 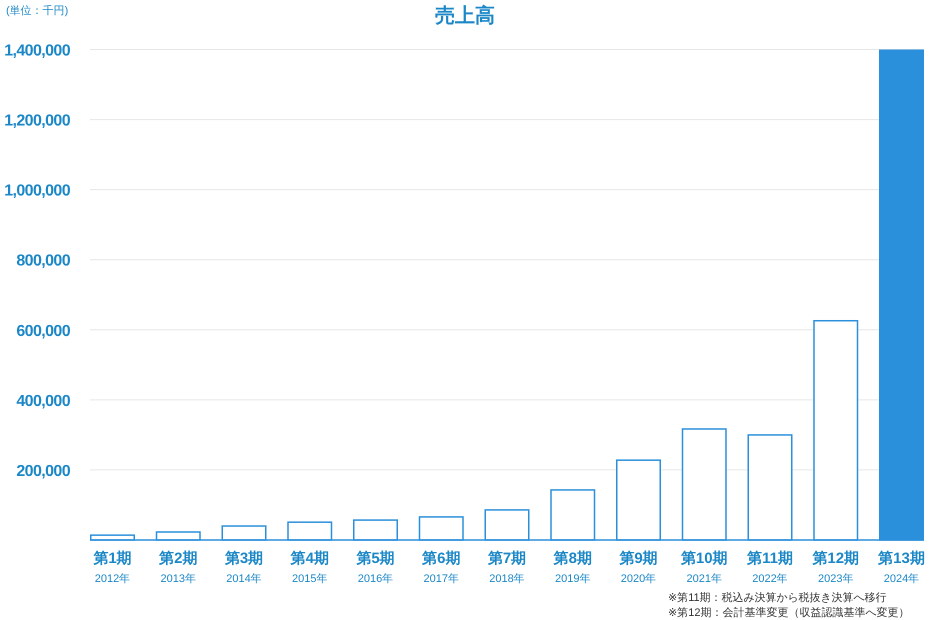 What do you see at coordinates (43, 331) in the screenshot?
I see `y-tick-label: 600,000` at bounding box center [43, 331].